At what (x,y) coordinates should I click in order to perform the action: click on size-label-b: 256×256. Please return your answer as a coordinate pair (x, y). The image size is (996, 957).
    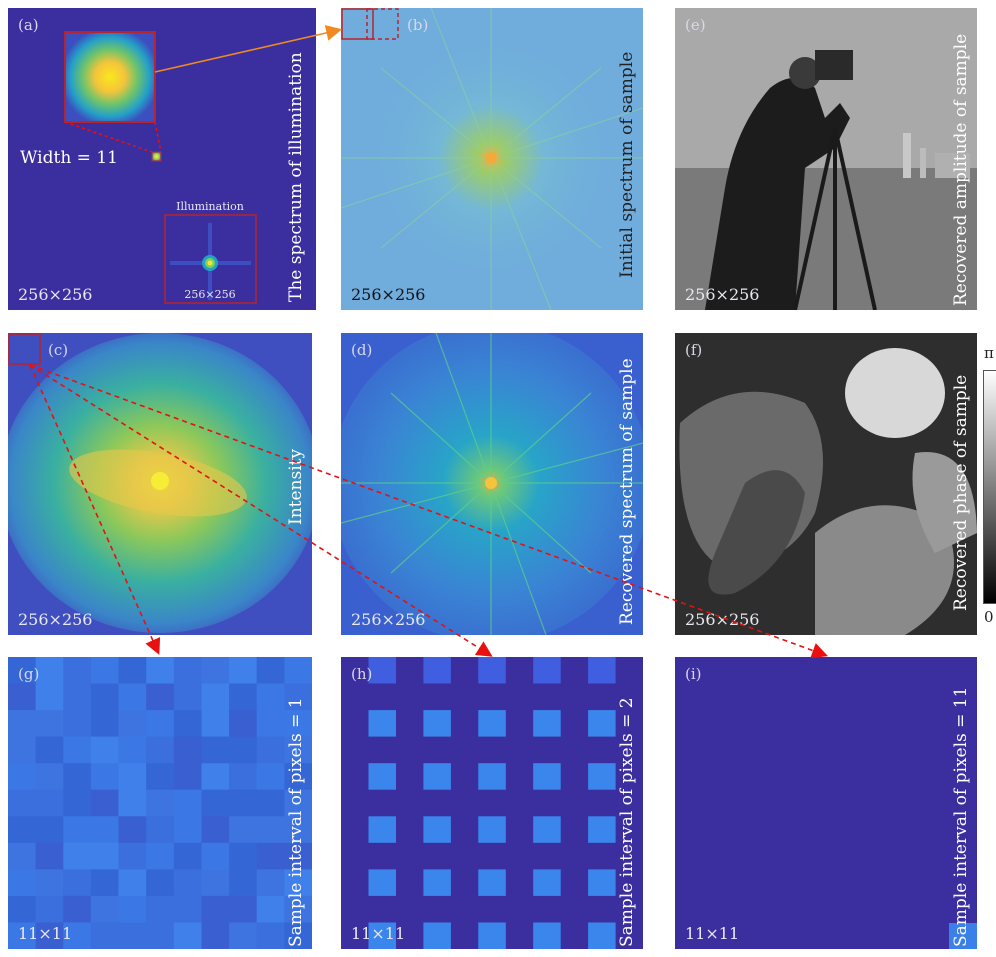
    Looking at the image, I should click on (388, 294).